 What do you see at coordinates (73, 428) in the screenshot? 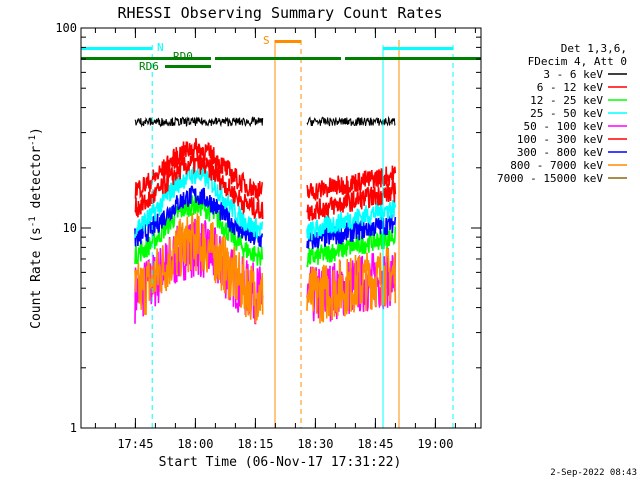
I see `y-tick-label: 1` at bounding box center [73, 428].